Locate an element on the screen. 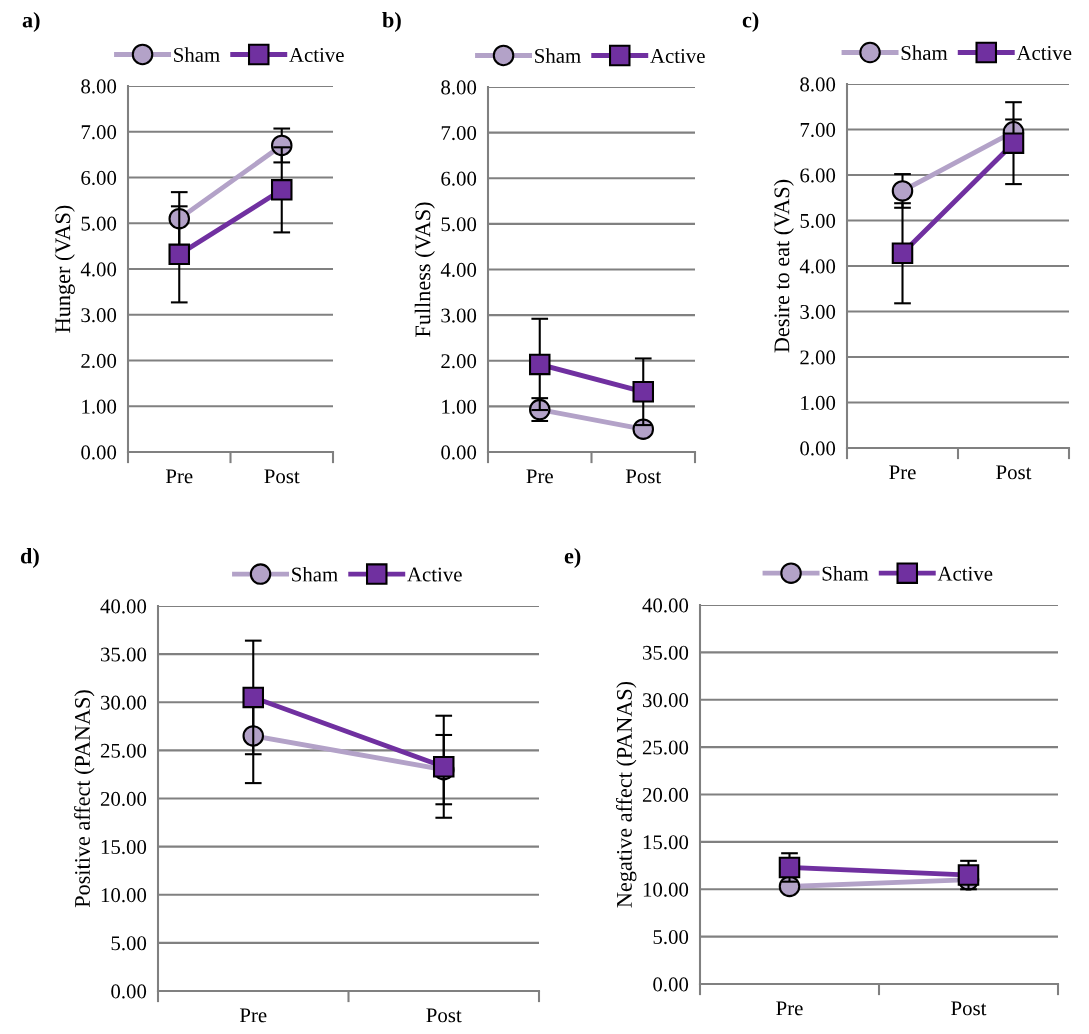  chart-title: b) is located at coordinates (391, 22).